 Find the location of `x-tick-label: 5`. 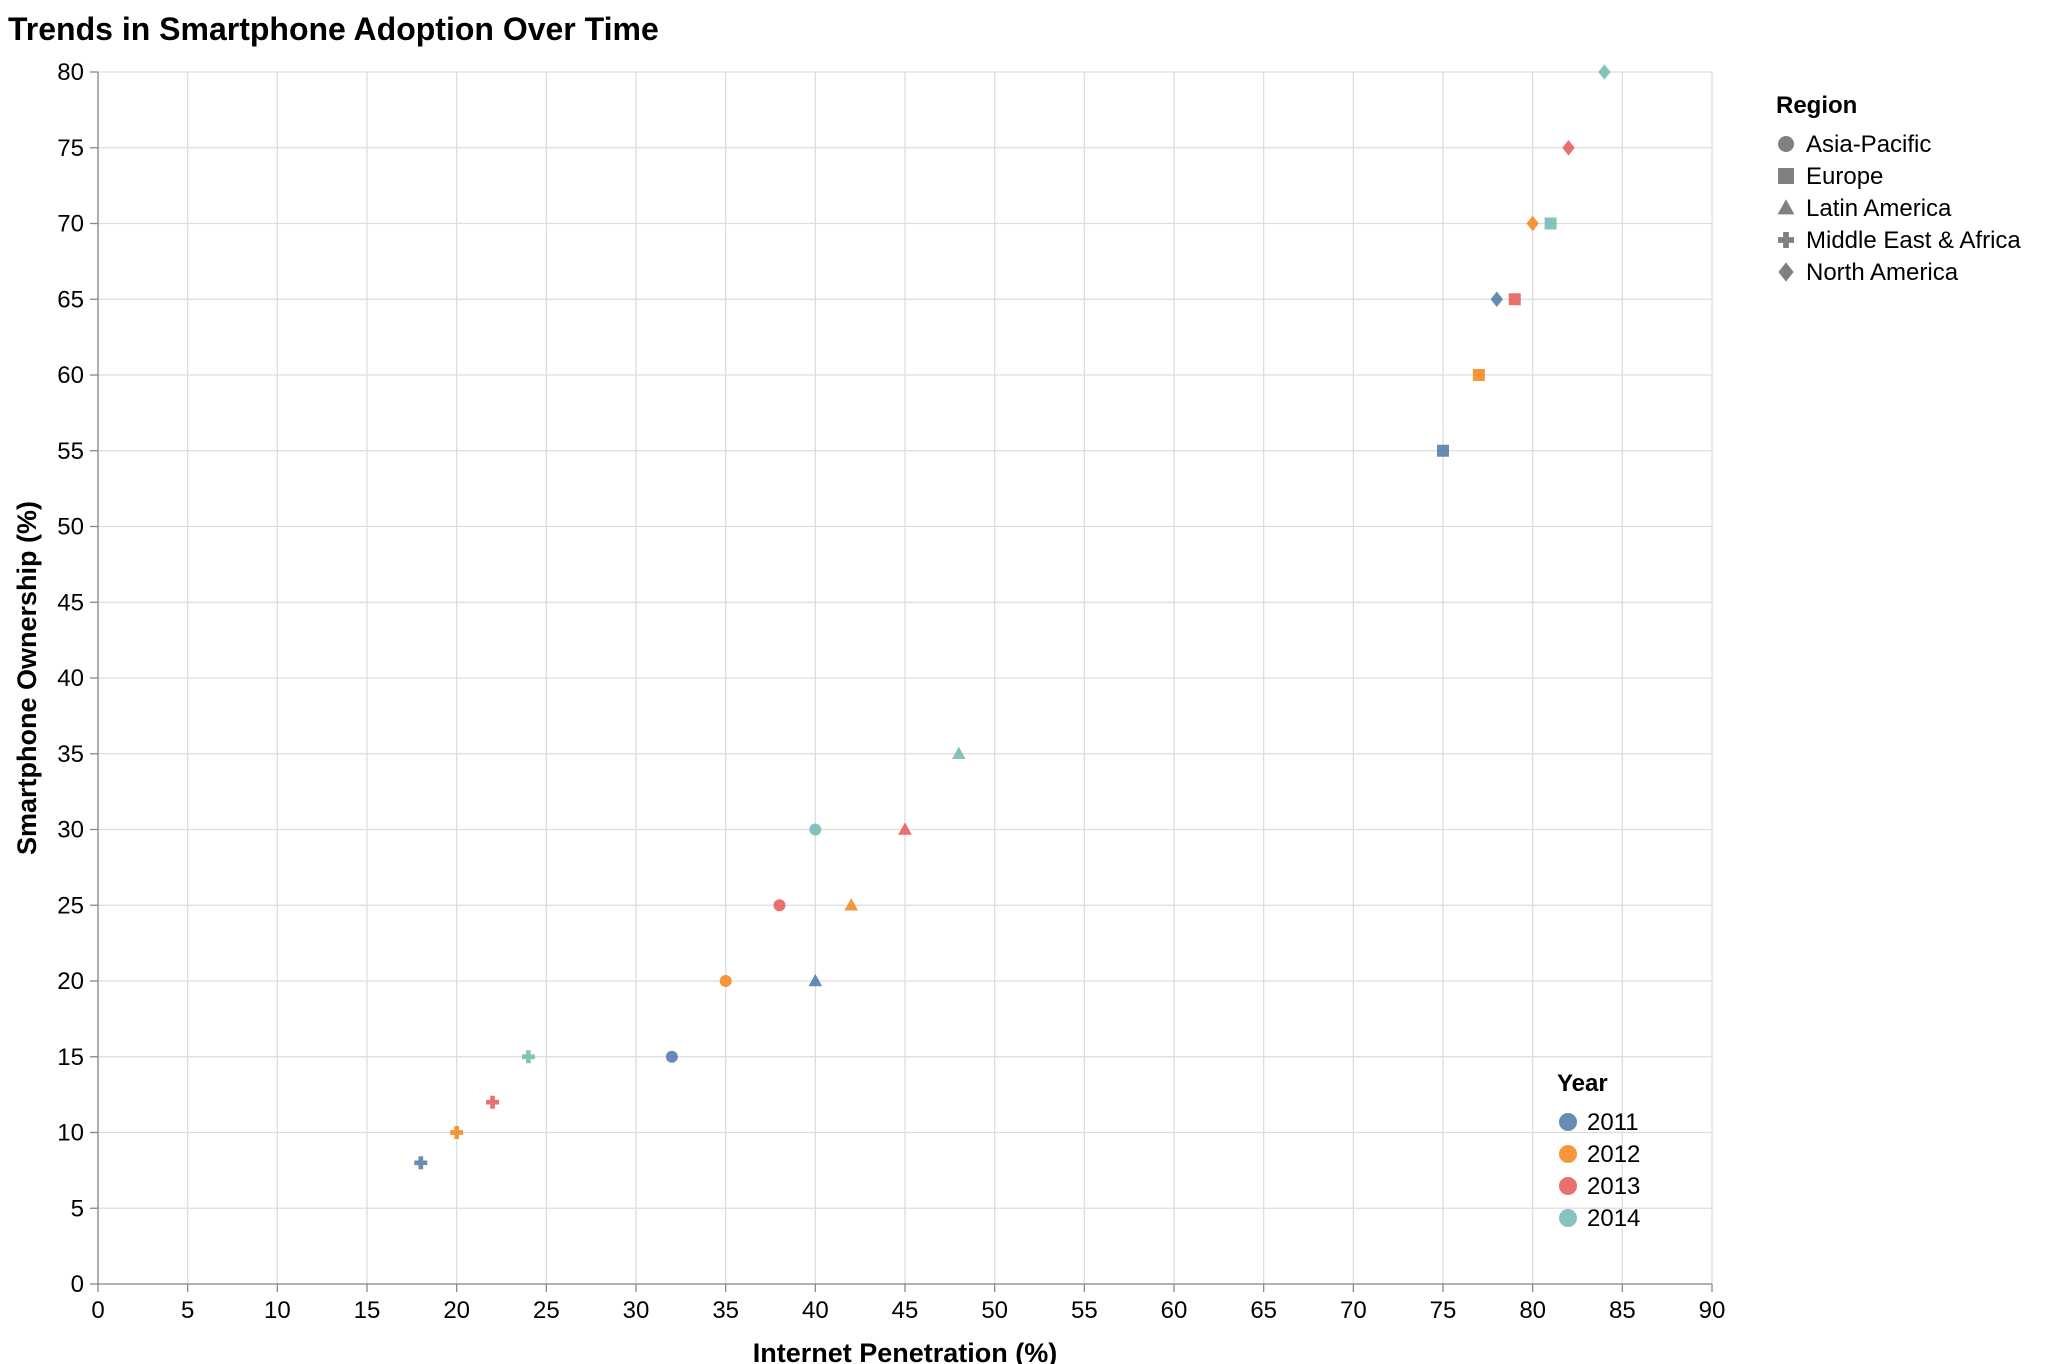

x-tick-label: 5 is located at coordinates (187, 1310).